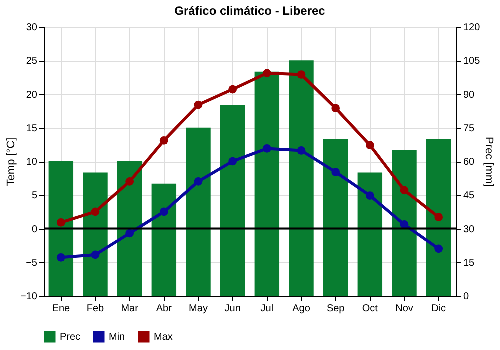  Describe the element at coordinates (467, 297) in the screenshot. I see `y2-tick-label: 0` at that location.